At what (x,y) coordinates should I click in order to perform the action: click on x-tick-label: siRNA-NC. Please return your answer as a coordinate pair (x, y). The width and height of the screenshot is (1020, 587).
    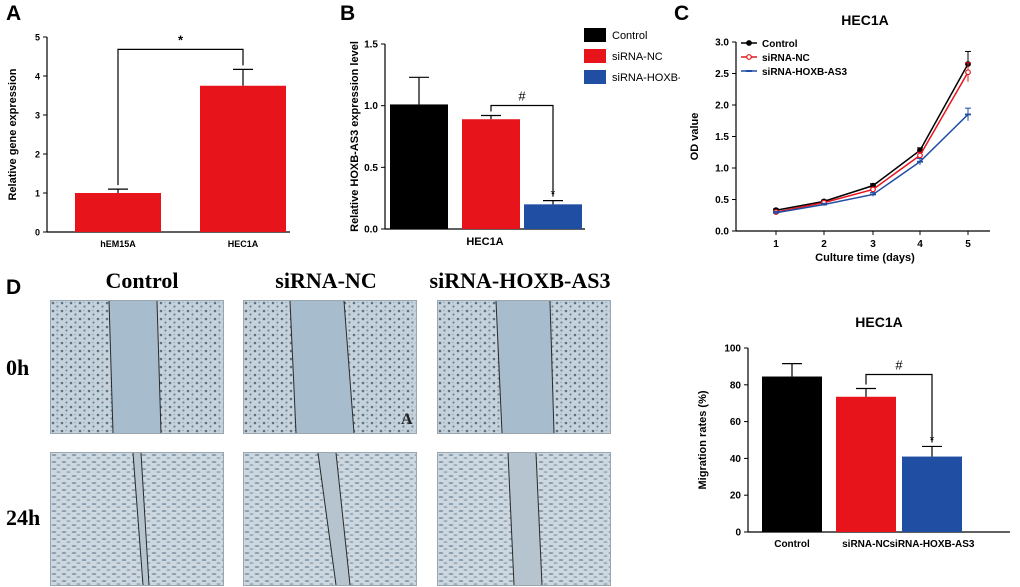
    Looking at the image, I should click on (866, 544).